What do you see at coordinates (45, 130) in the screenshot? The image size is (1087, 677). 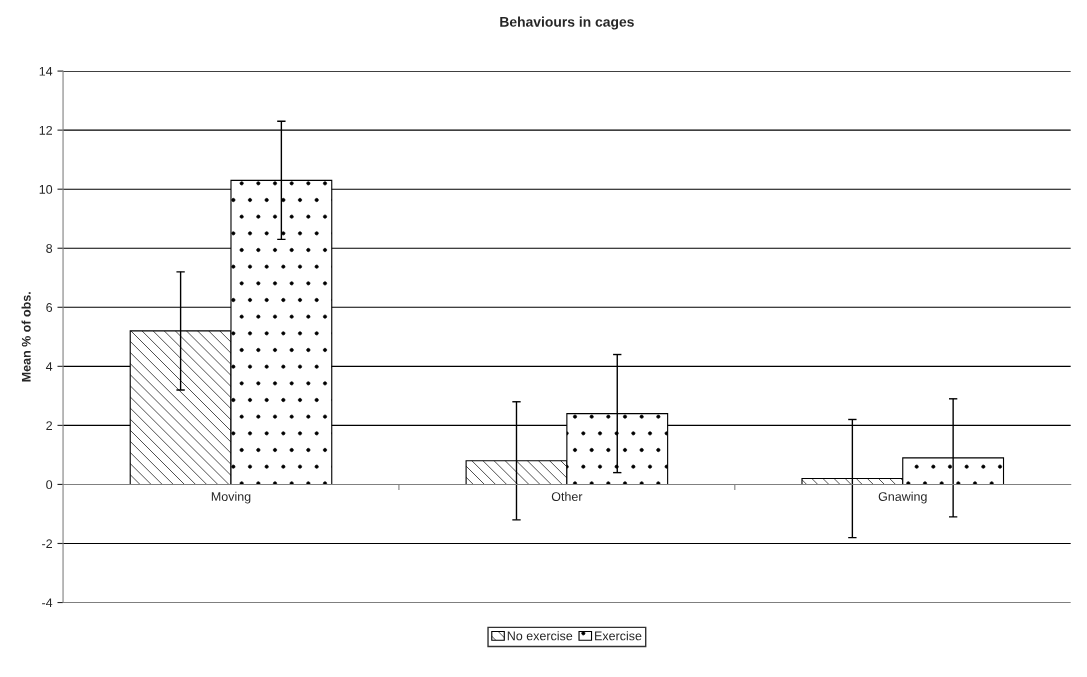 I see `y-tick-label: 12` at bounding box center [45, 130].